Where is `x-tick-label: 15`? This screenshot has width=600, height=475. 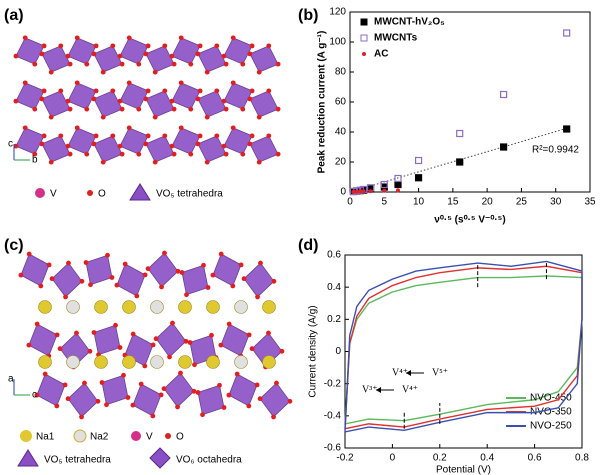
x-tick-label: 15 is located at coordinates (453, 202).